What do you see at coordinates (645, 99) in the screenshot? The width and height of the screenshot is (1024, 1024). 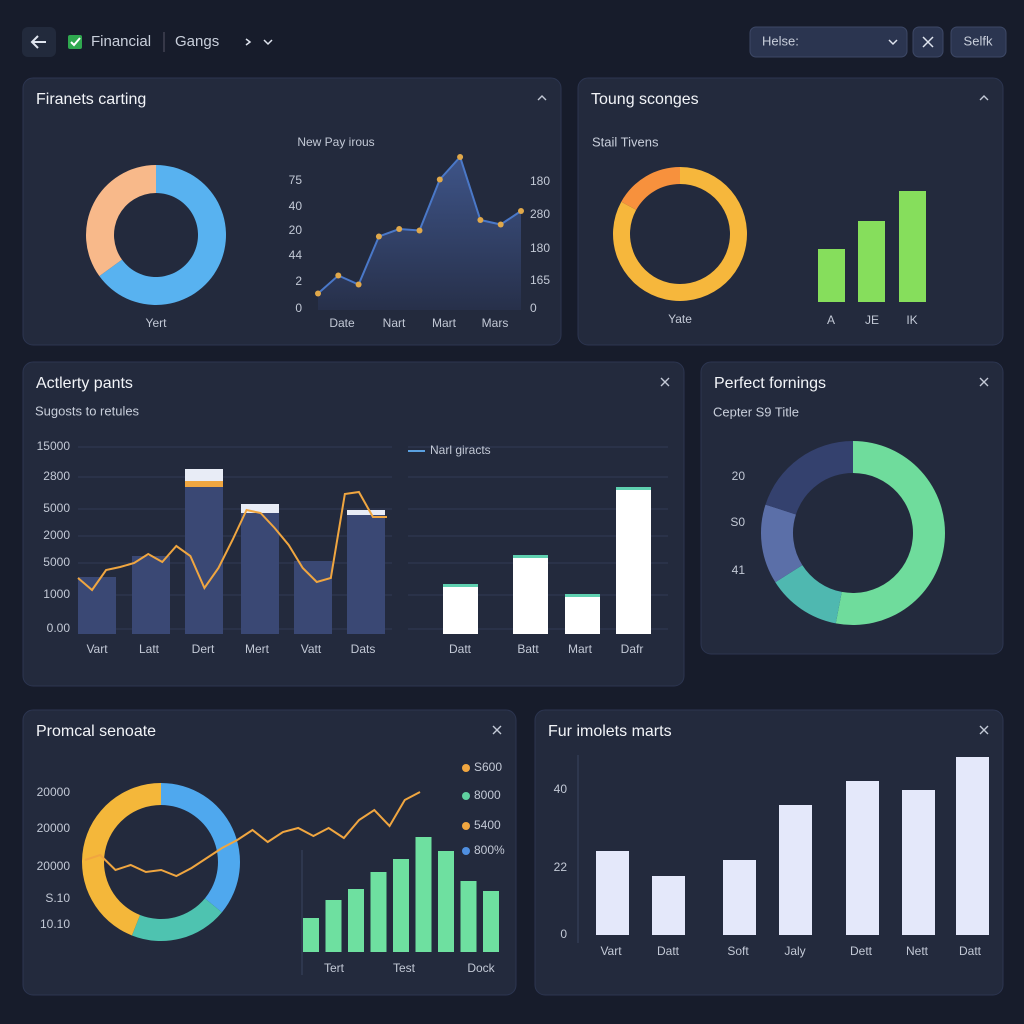 I see `panel-title: Toung sconges` at bounding box center [645, 99].